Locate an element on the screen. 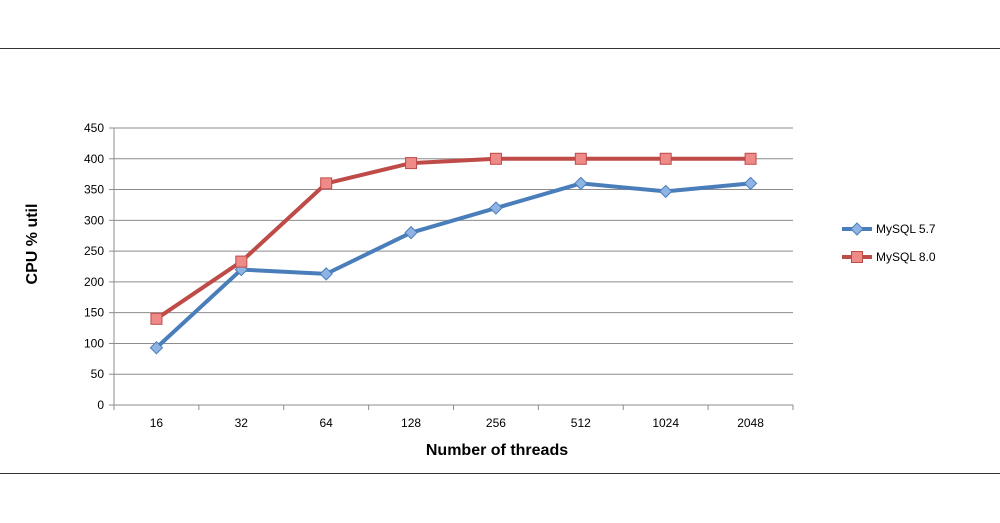 The image size is (1000, 523). x-tick-label: 256 is located at coordinates (496, 423).